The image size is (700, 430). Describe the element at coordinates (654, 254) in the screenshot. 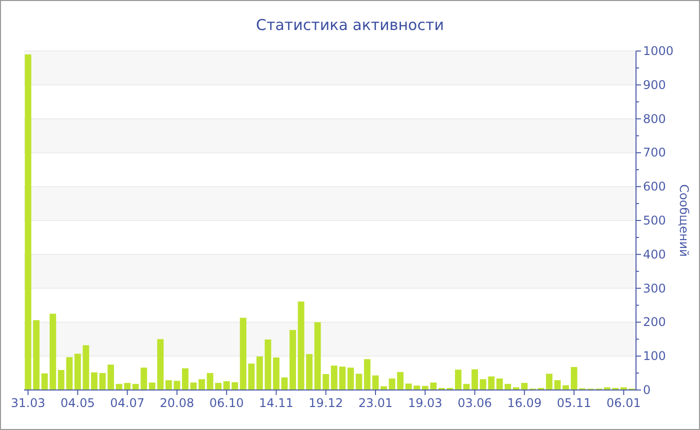

I see `y-tick-label: 400` at that location.